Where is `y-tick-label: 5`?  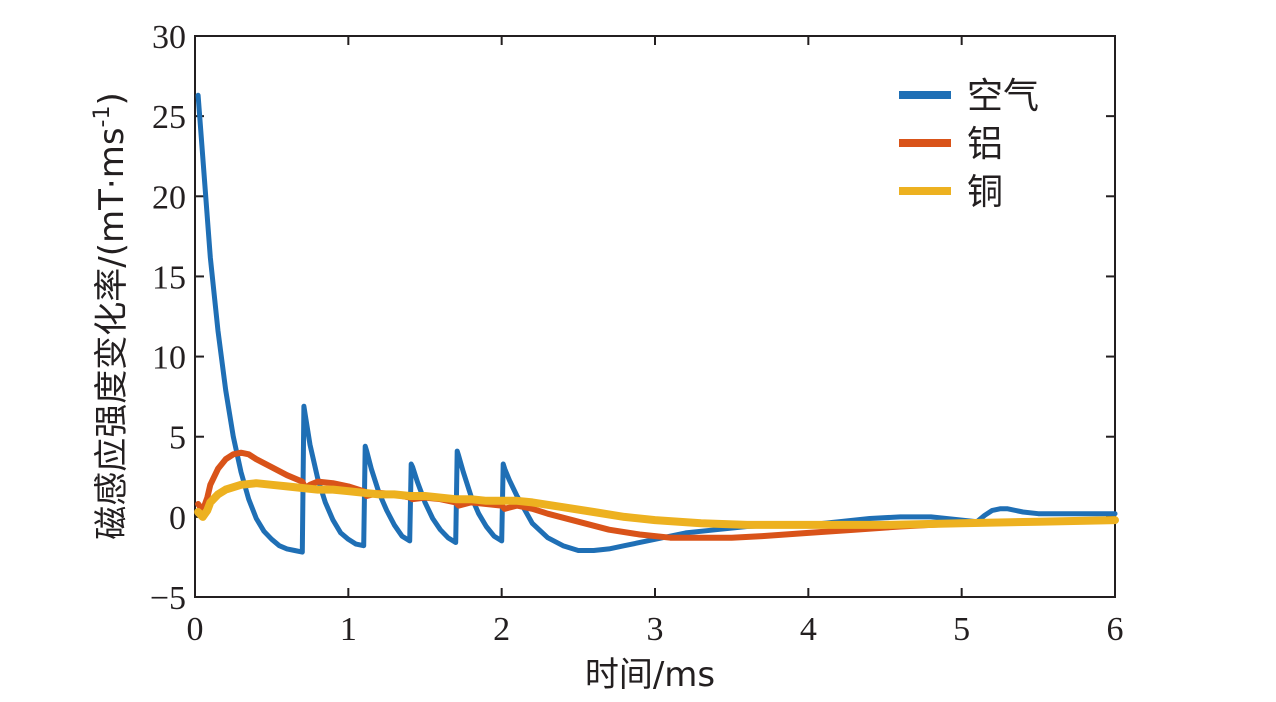
y-tick-label: 5 is located at coordinates (177, 438).